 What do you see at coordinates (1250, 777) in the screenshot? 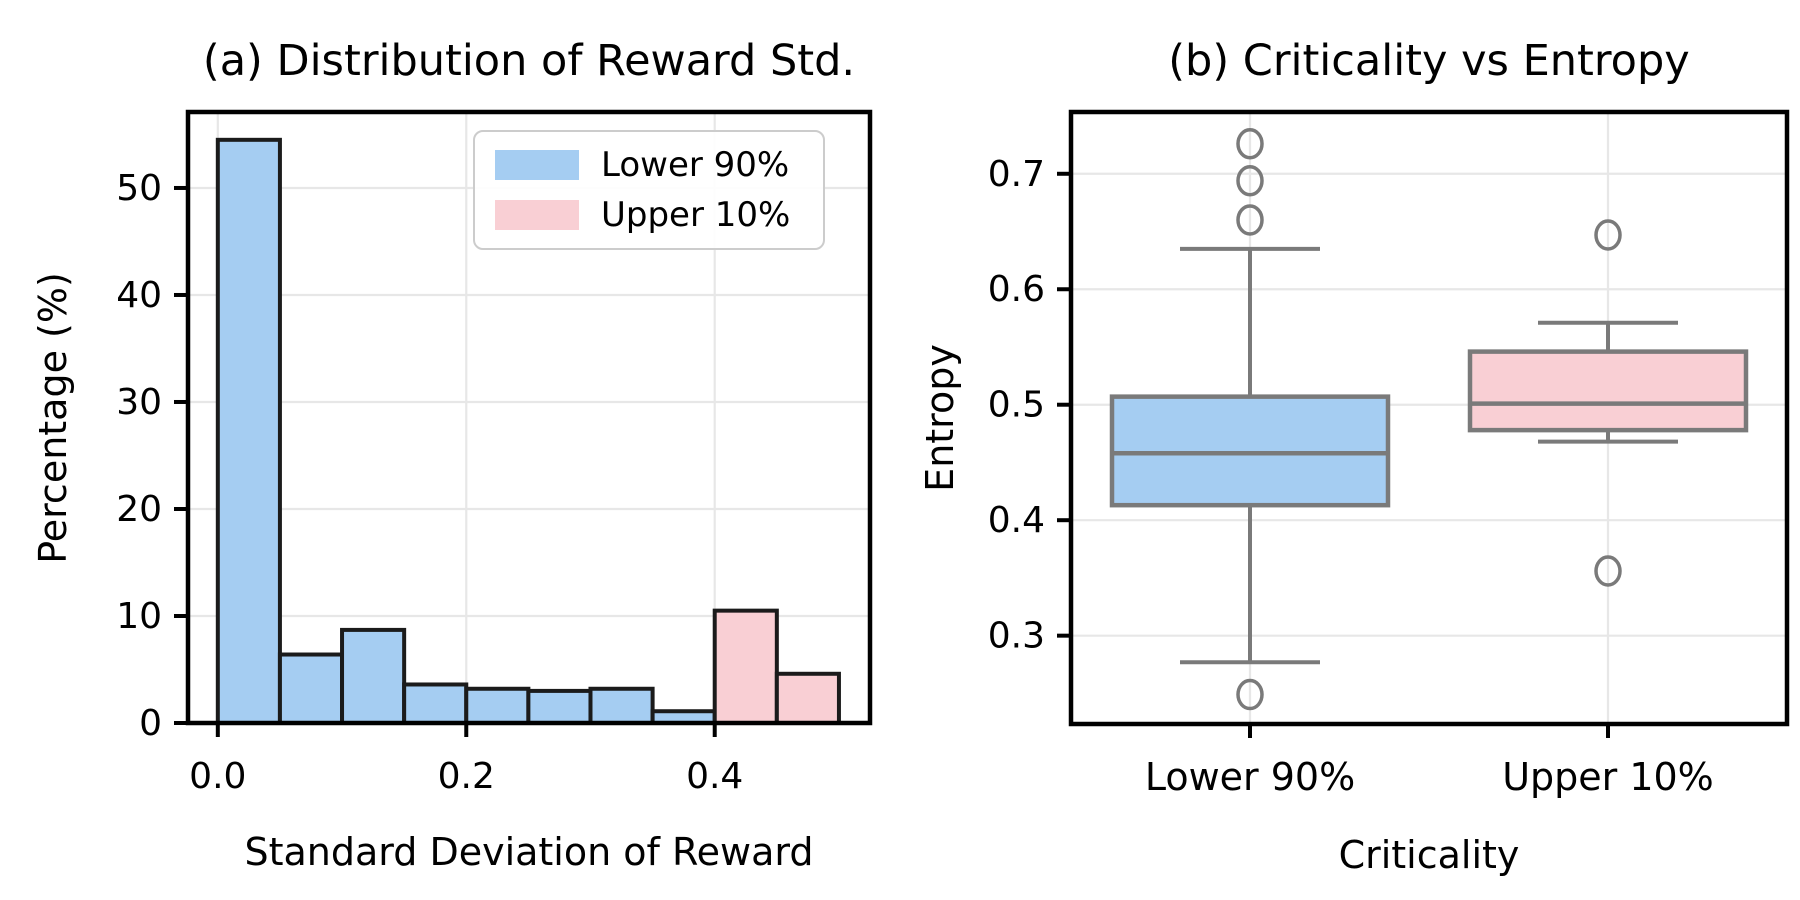
I see `category-tick-label: Lower 90%` at bounding box center [1250, 777].